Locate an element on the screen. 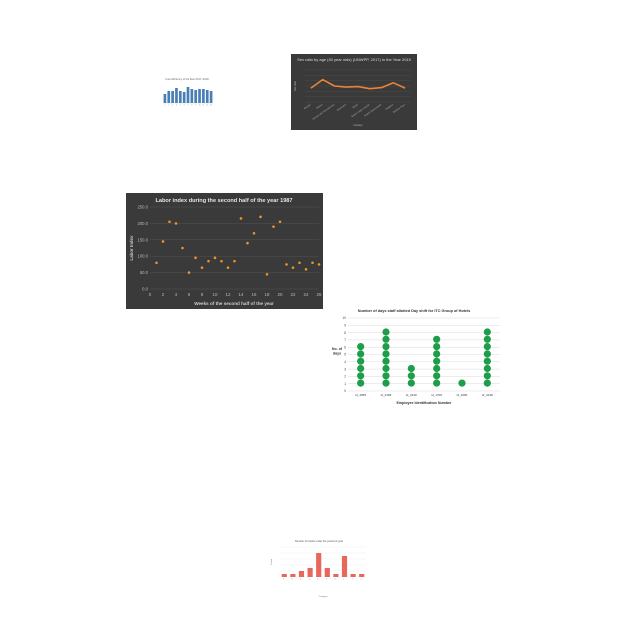 This screenshot has height=640, width=640. y-tick-label: 4 is located at coordinates (345, 362).